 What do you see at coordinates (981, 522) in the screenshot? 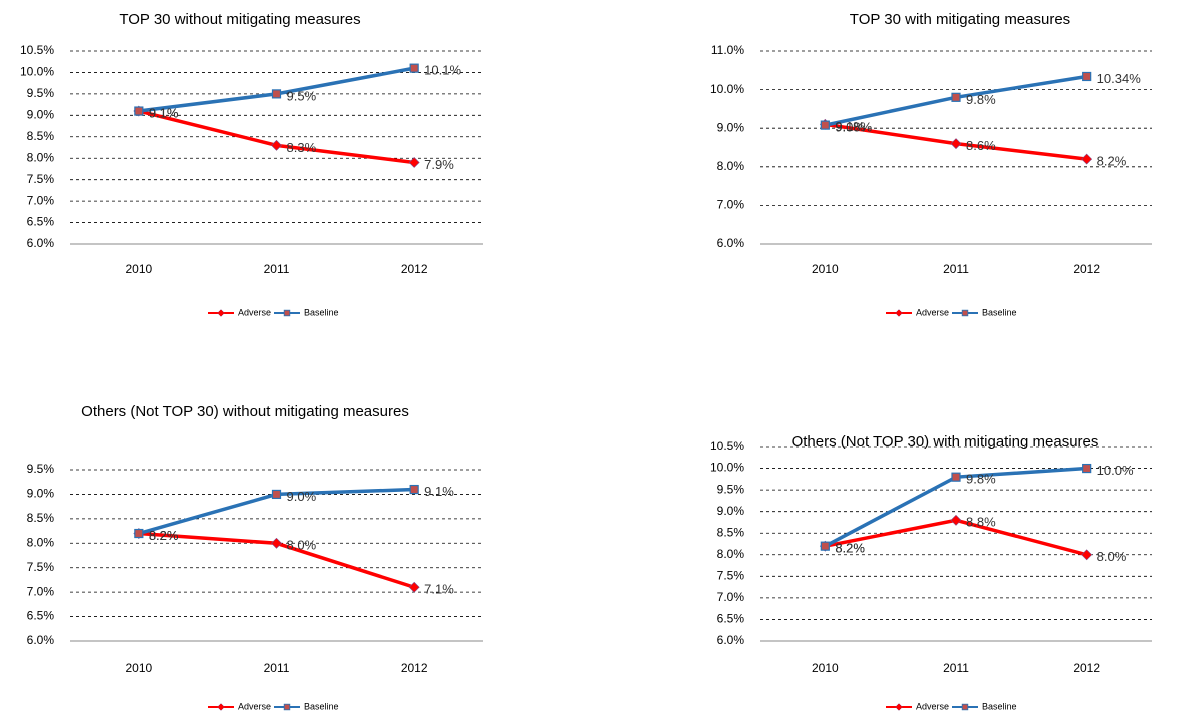
I see `data-label: 8.8%` at bounding box center [981, 522].